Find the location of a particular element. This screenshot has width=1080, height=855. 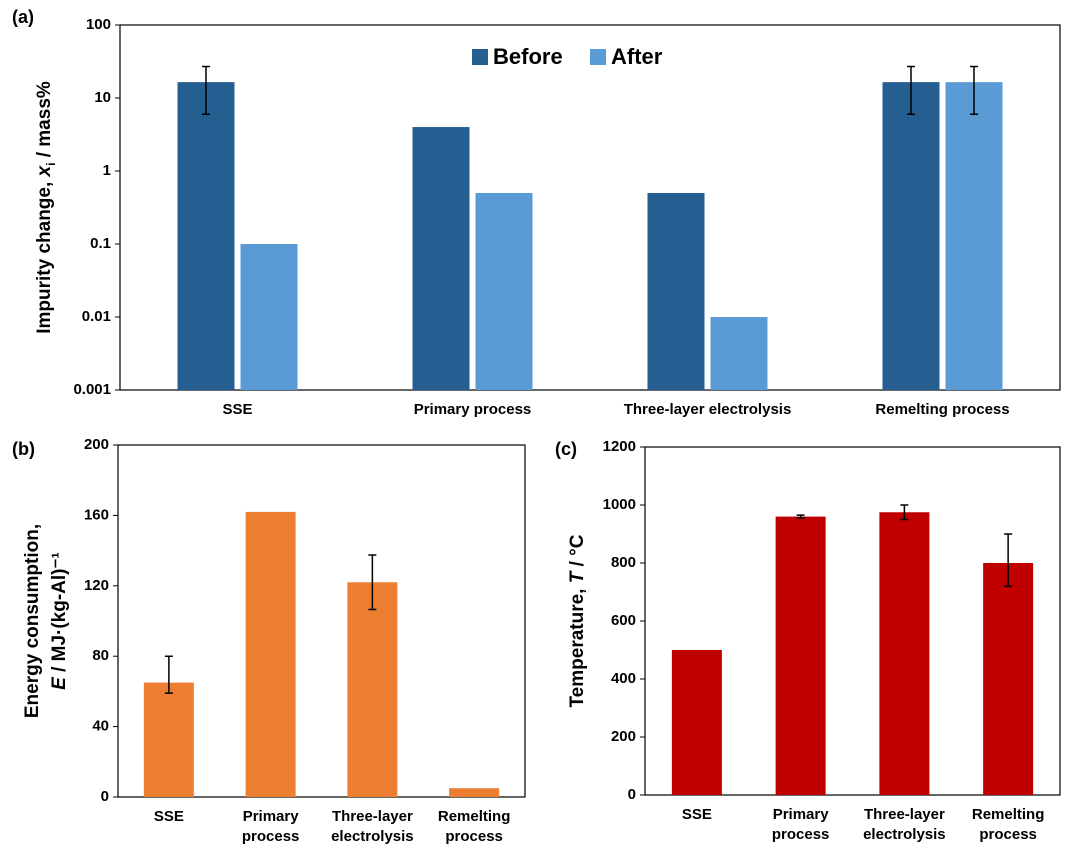

y-tick-label: 600 is located at coordinates (623, 620).